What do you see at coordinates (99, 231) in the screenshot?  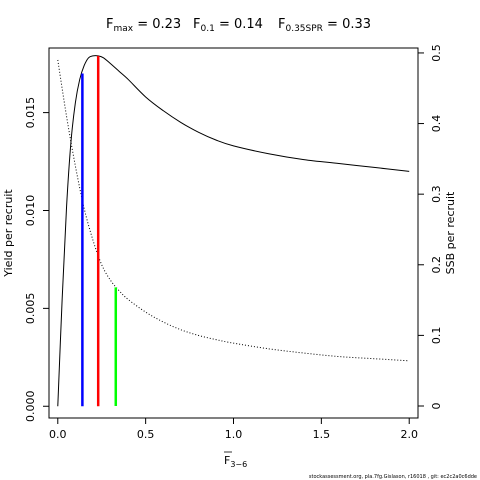 I see `reference-lines` at bounding box center [99, 231].